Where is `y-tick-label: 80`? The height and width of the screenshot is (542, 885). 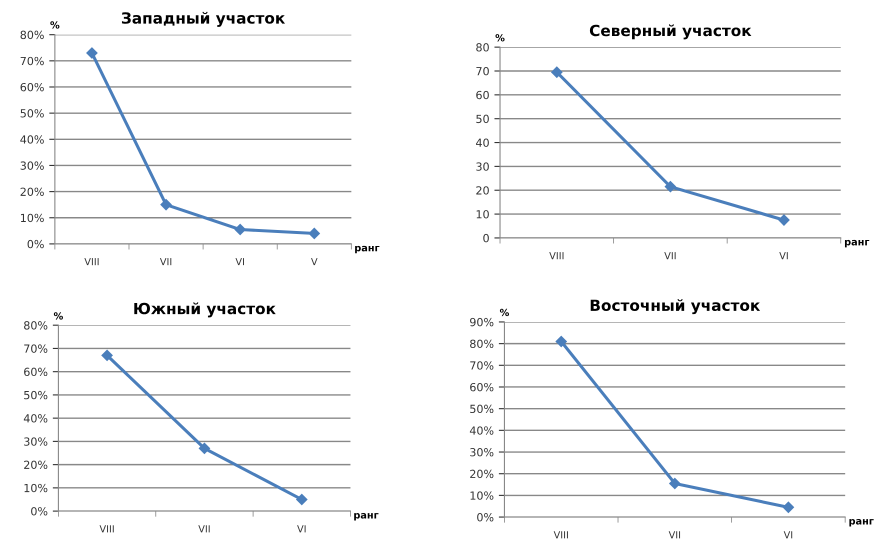 y-tick-label: 80 is located at coordinates (482, 47).